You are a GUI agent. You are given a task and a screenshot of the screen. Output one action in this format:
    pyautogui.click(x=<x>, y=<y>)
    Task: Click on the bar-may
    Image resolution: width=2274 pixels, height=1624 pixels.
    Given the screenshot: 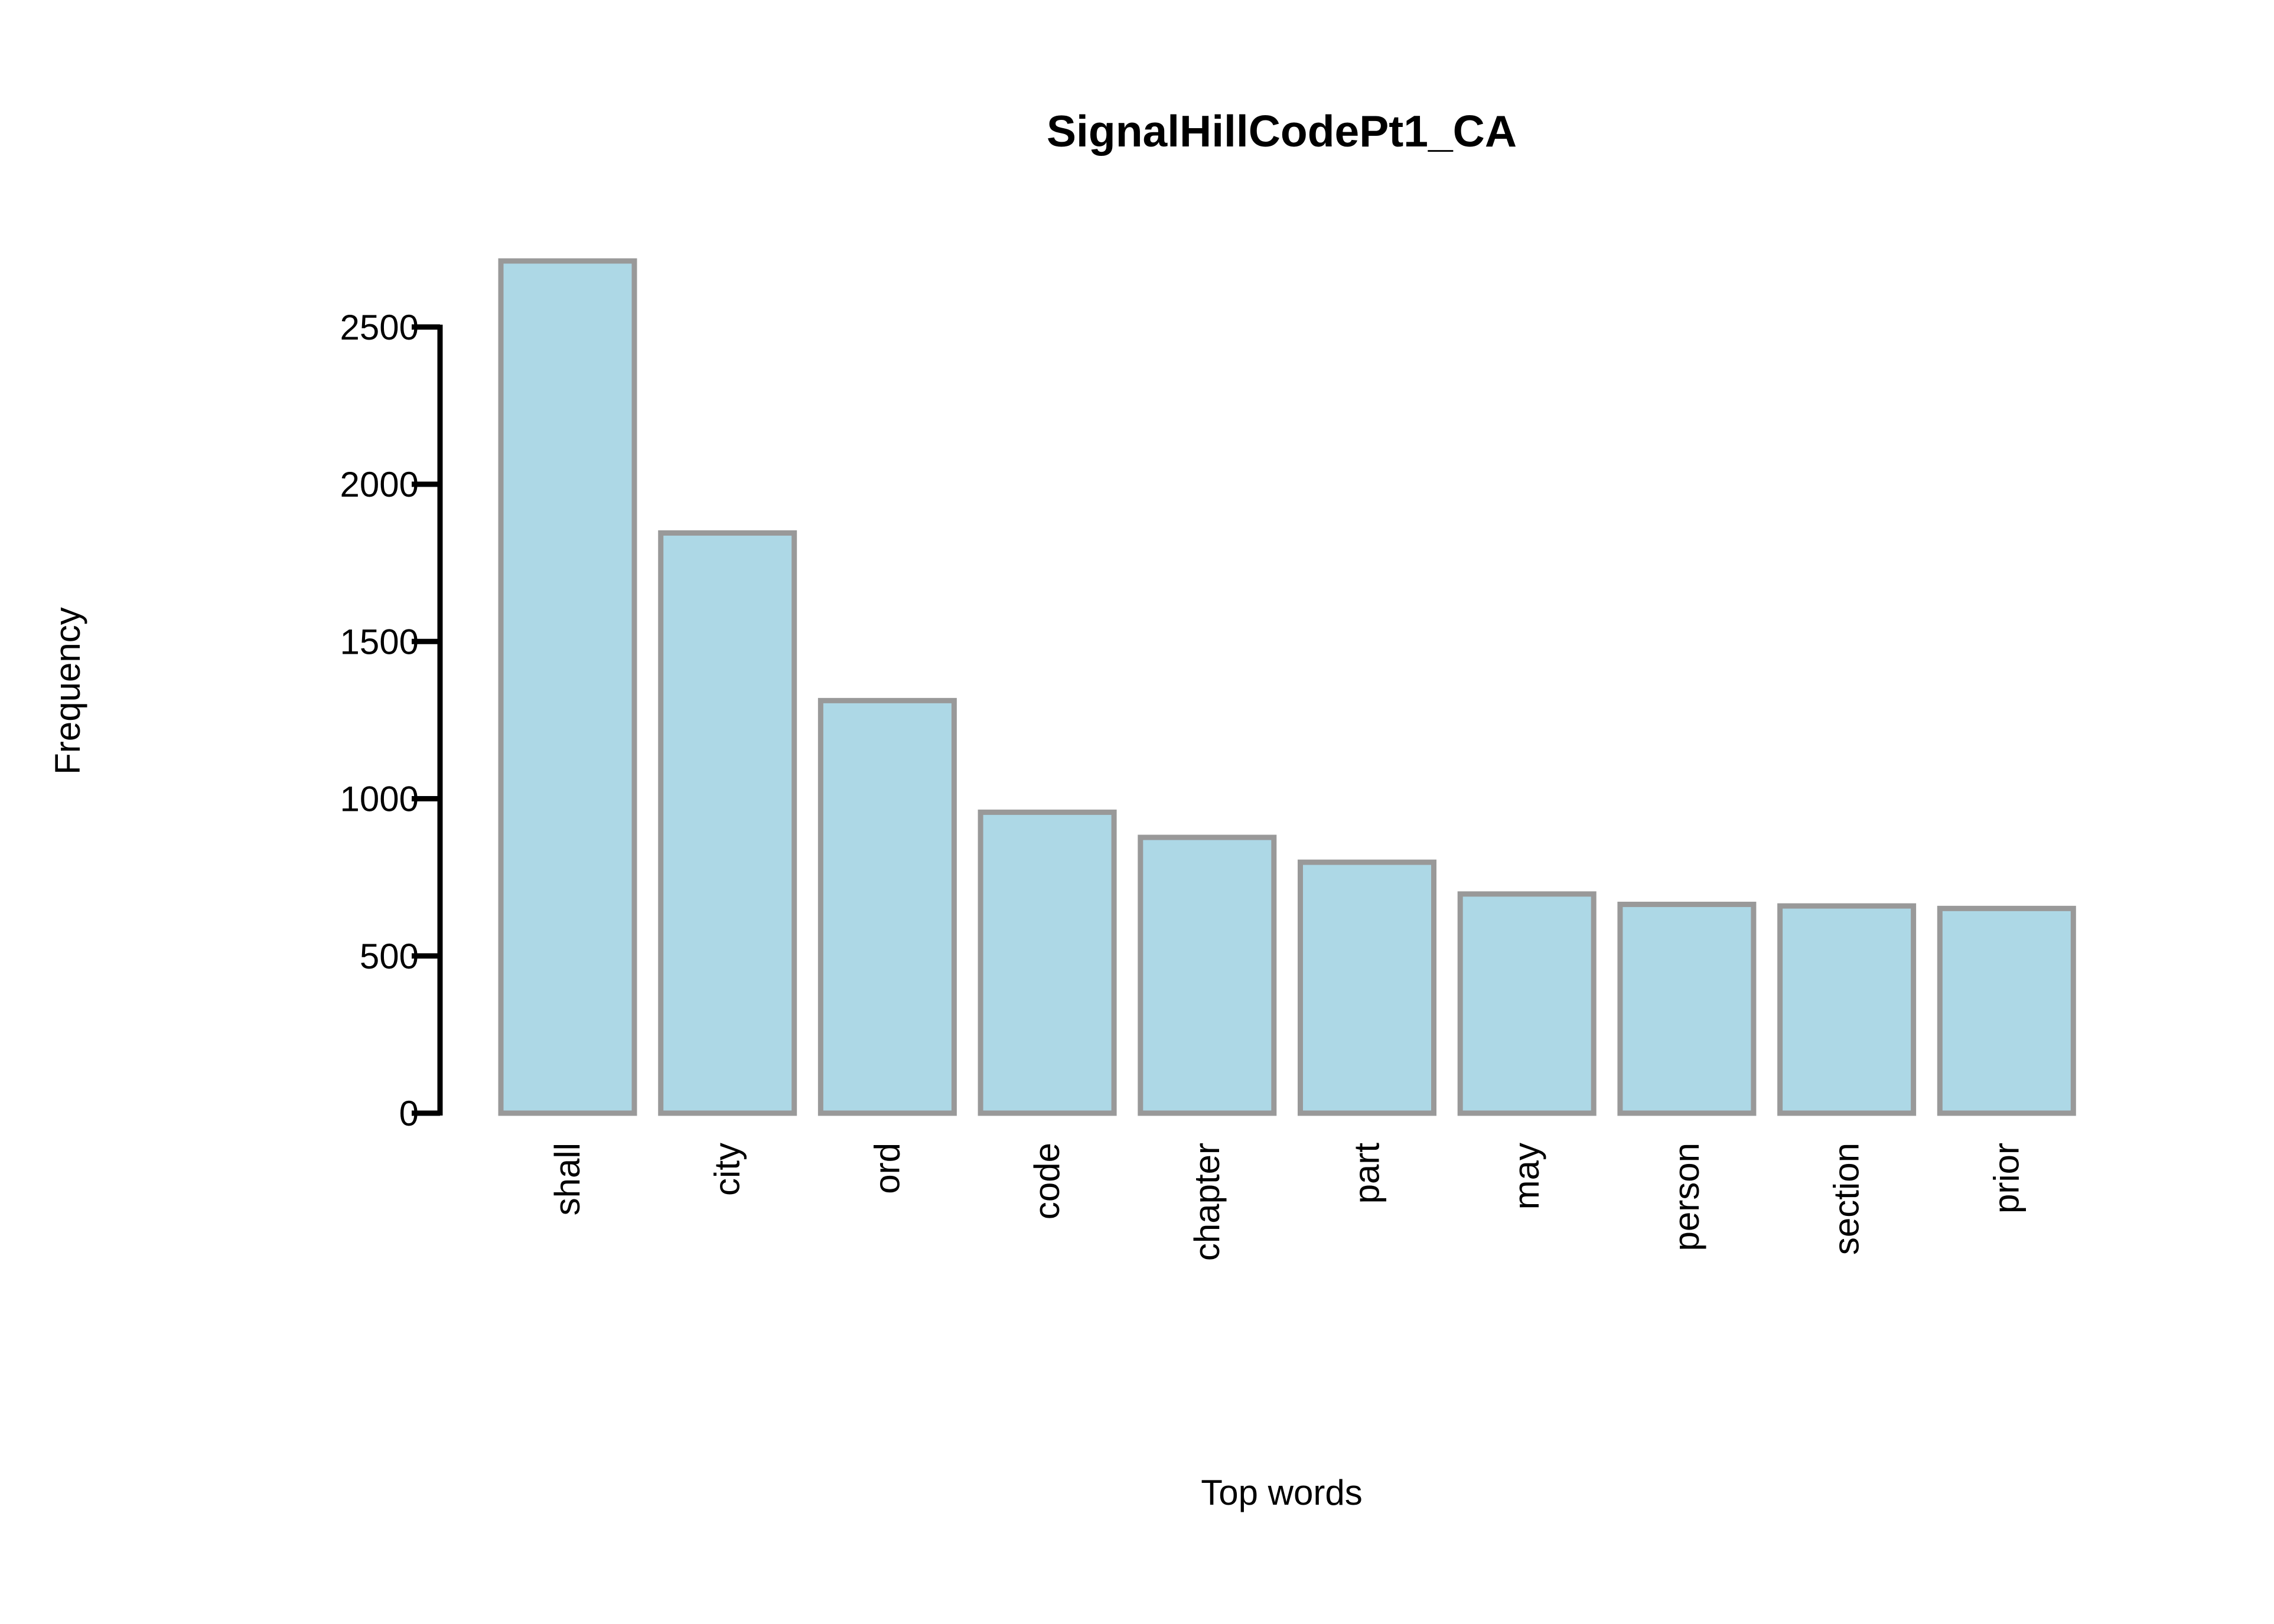 What is the action you would take?
    pyautogui.click(x=1527, y=1003)
    